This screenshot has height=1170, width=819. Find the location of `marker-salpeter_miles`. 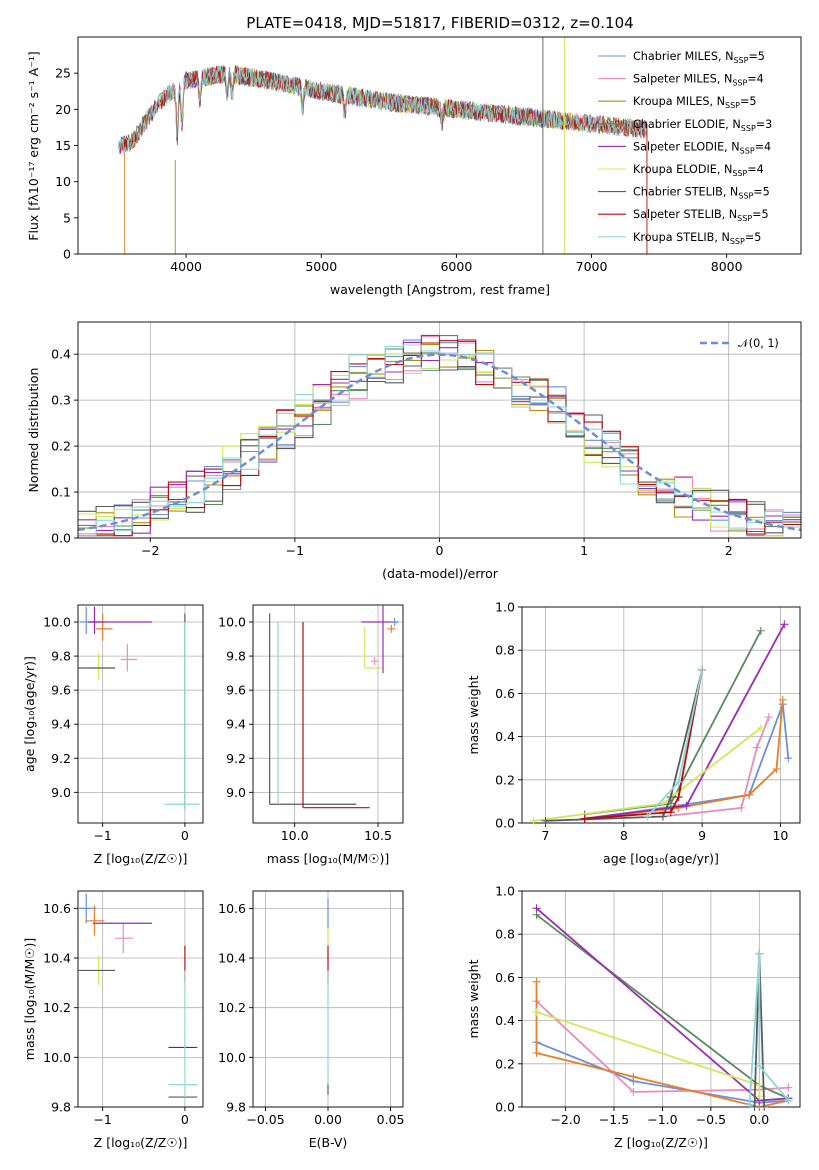

marker-salpeter_miles is located at coordinates (374, 661).